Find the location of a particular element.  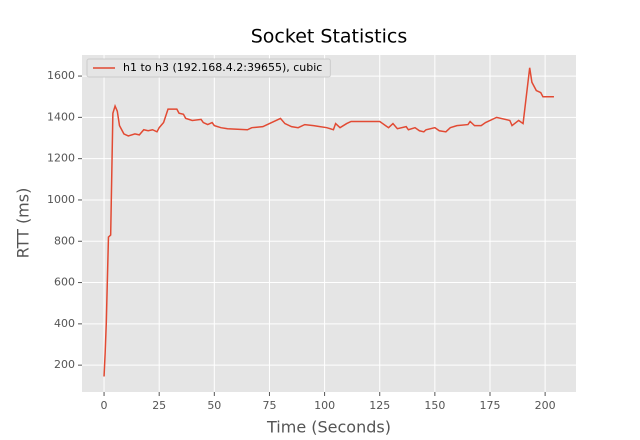

y-tick-label: 200 is located at coordinates (64, 364).